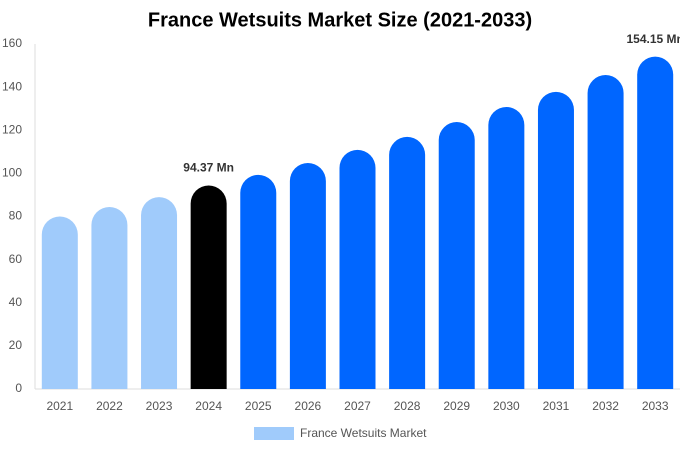 Image resolution: width=680 pixels, height=450 pixels. I want to click on y-tick-label: 80, so click(16, 216).